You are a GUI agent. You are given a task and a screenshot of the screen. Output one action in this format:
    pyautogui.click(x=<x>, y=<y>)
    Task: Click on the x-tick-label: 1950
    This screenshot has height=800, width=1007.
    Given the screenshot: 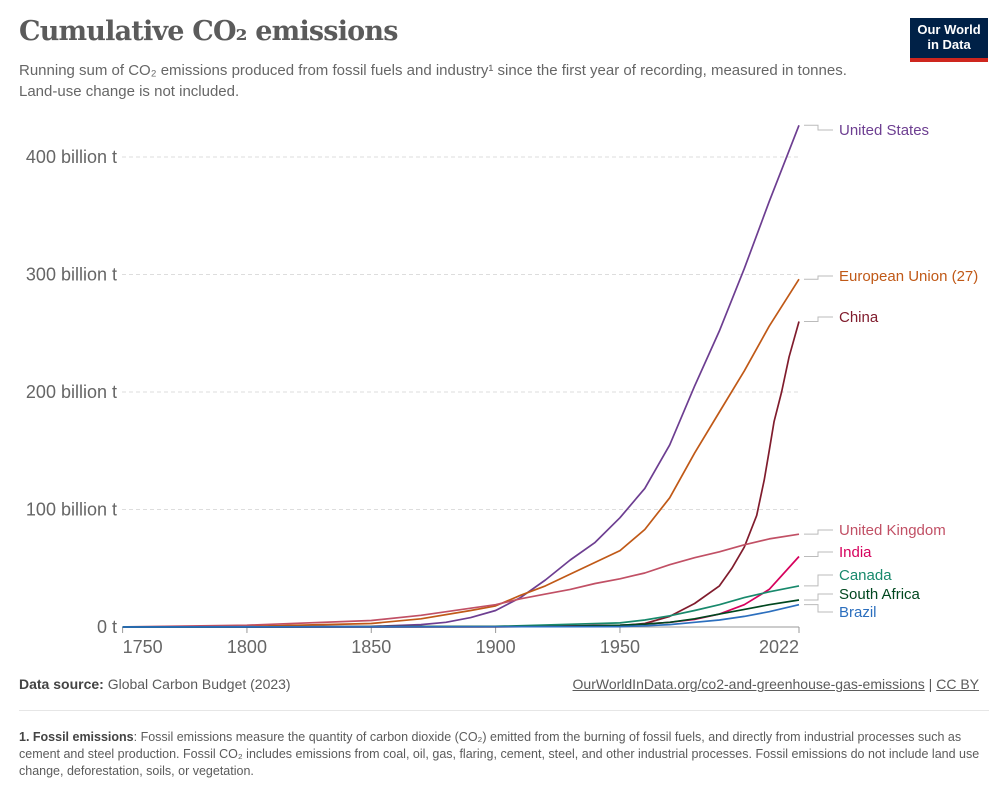 What is the action you would take?
    pyautogui.click(x=620, y=647)
    